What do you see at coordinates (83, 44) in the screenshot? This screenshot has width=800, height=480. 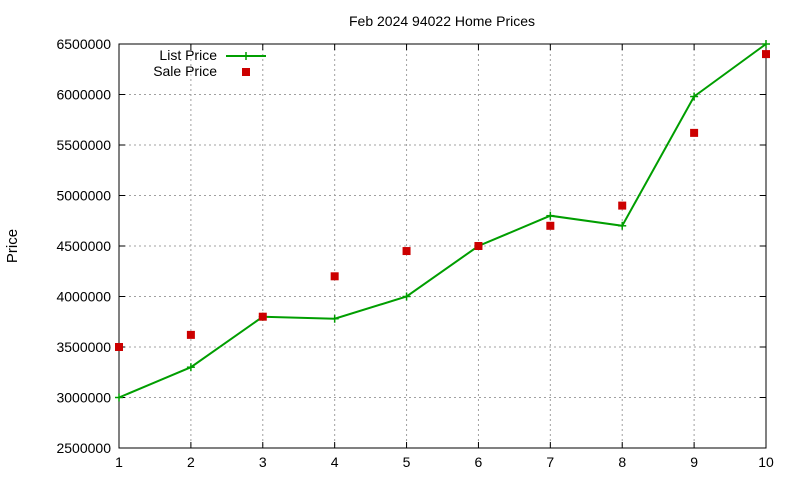 I see `y-tick-label: 6500000` at bounding box center [83, 44].